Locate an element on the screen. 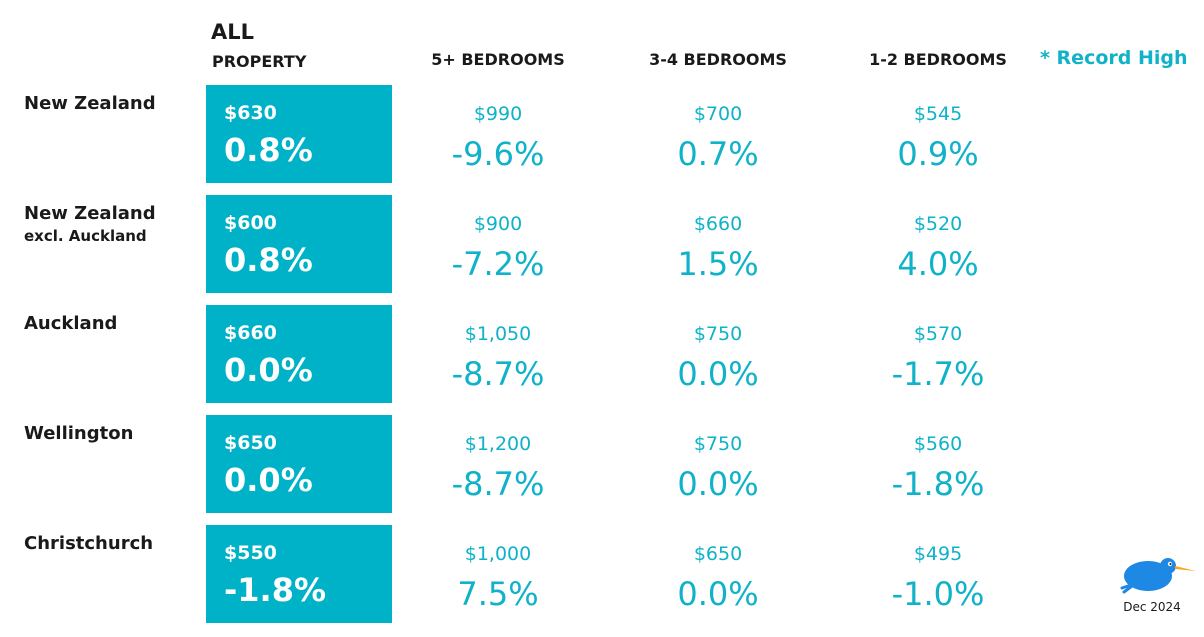 The width and height of the screenshot is (1204, 637). price: $990 is located at coordinates (498, 114).